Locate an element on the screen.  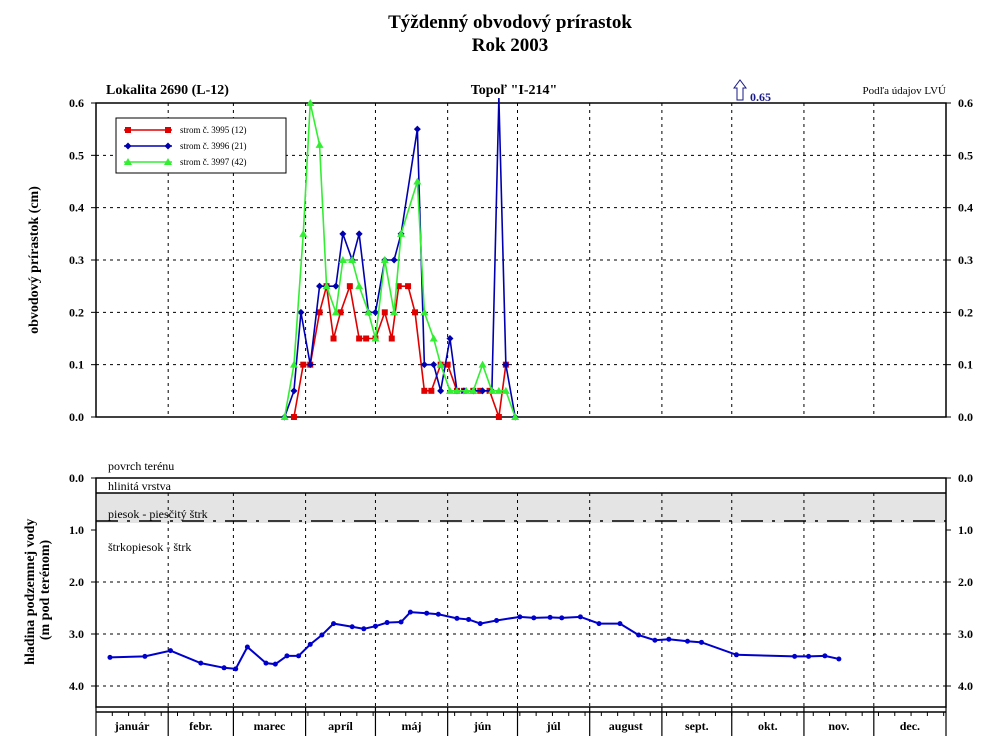
legend-item: strom č. 3997 (42) is located at coordinates (185, 162).